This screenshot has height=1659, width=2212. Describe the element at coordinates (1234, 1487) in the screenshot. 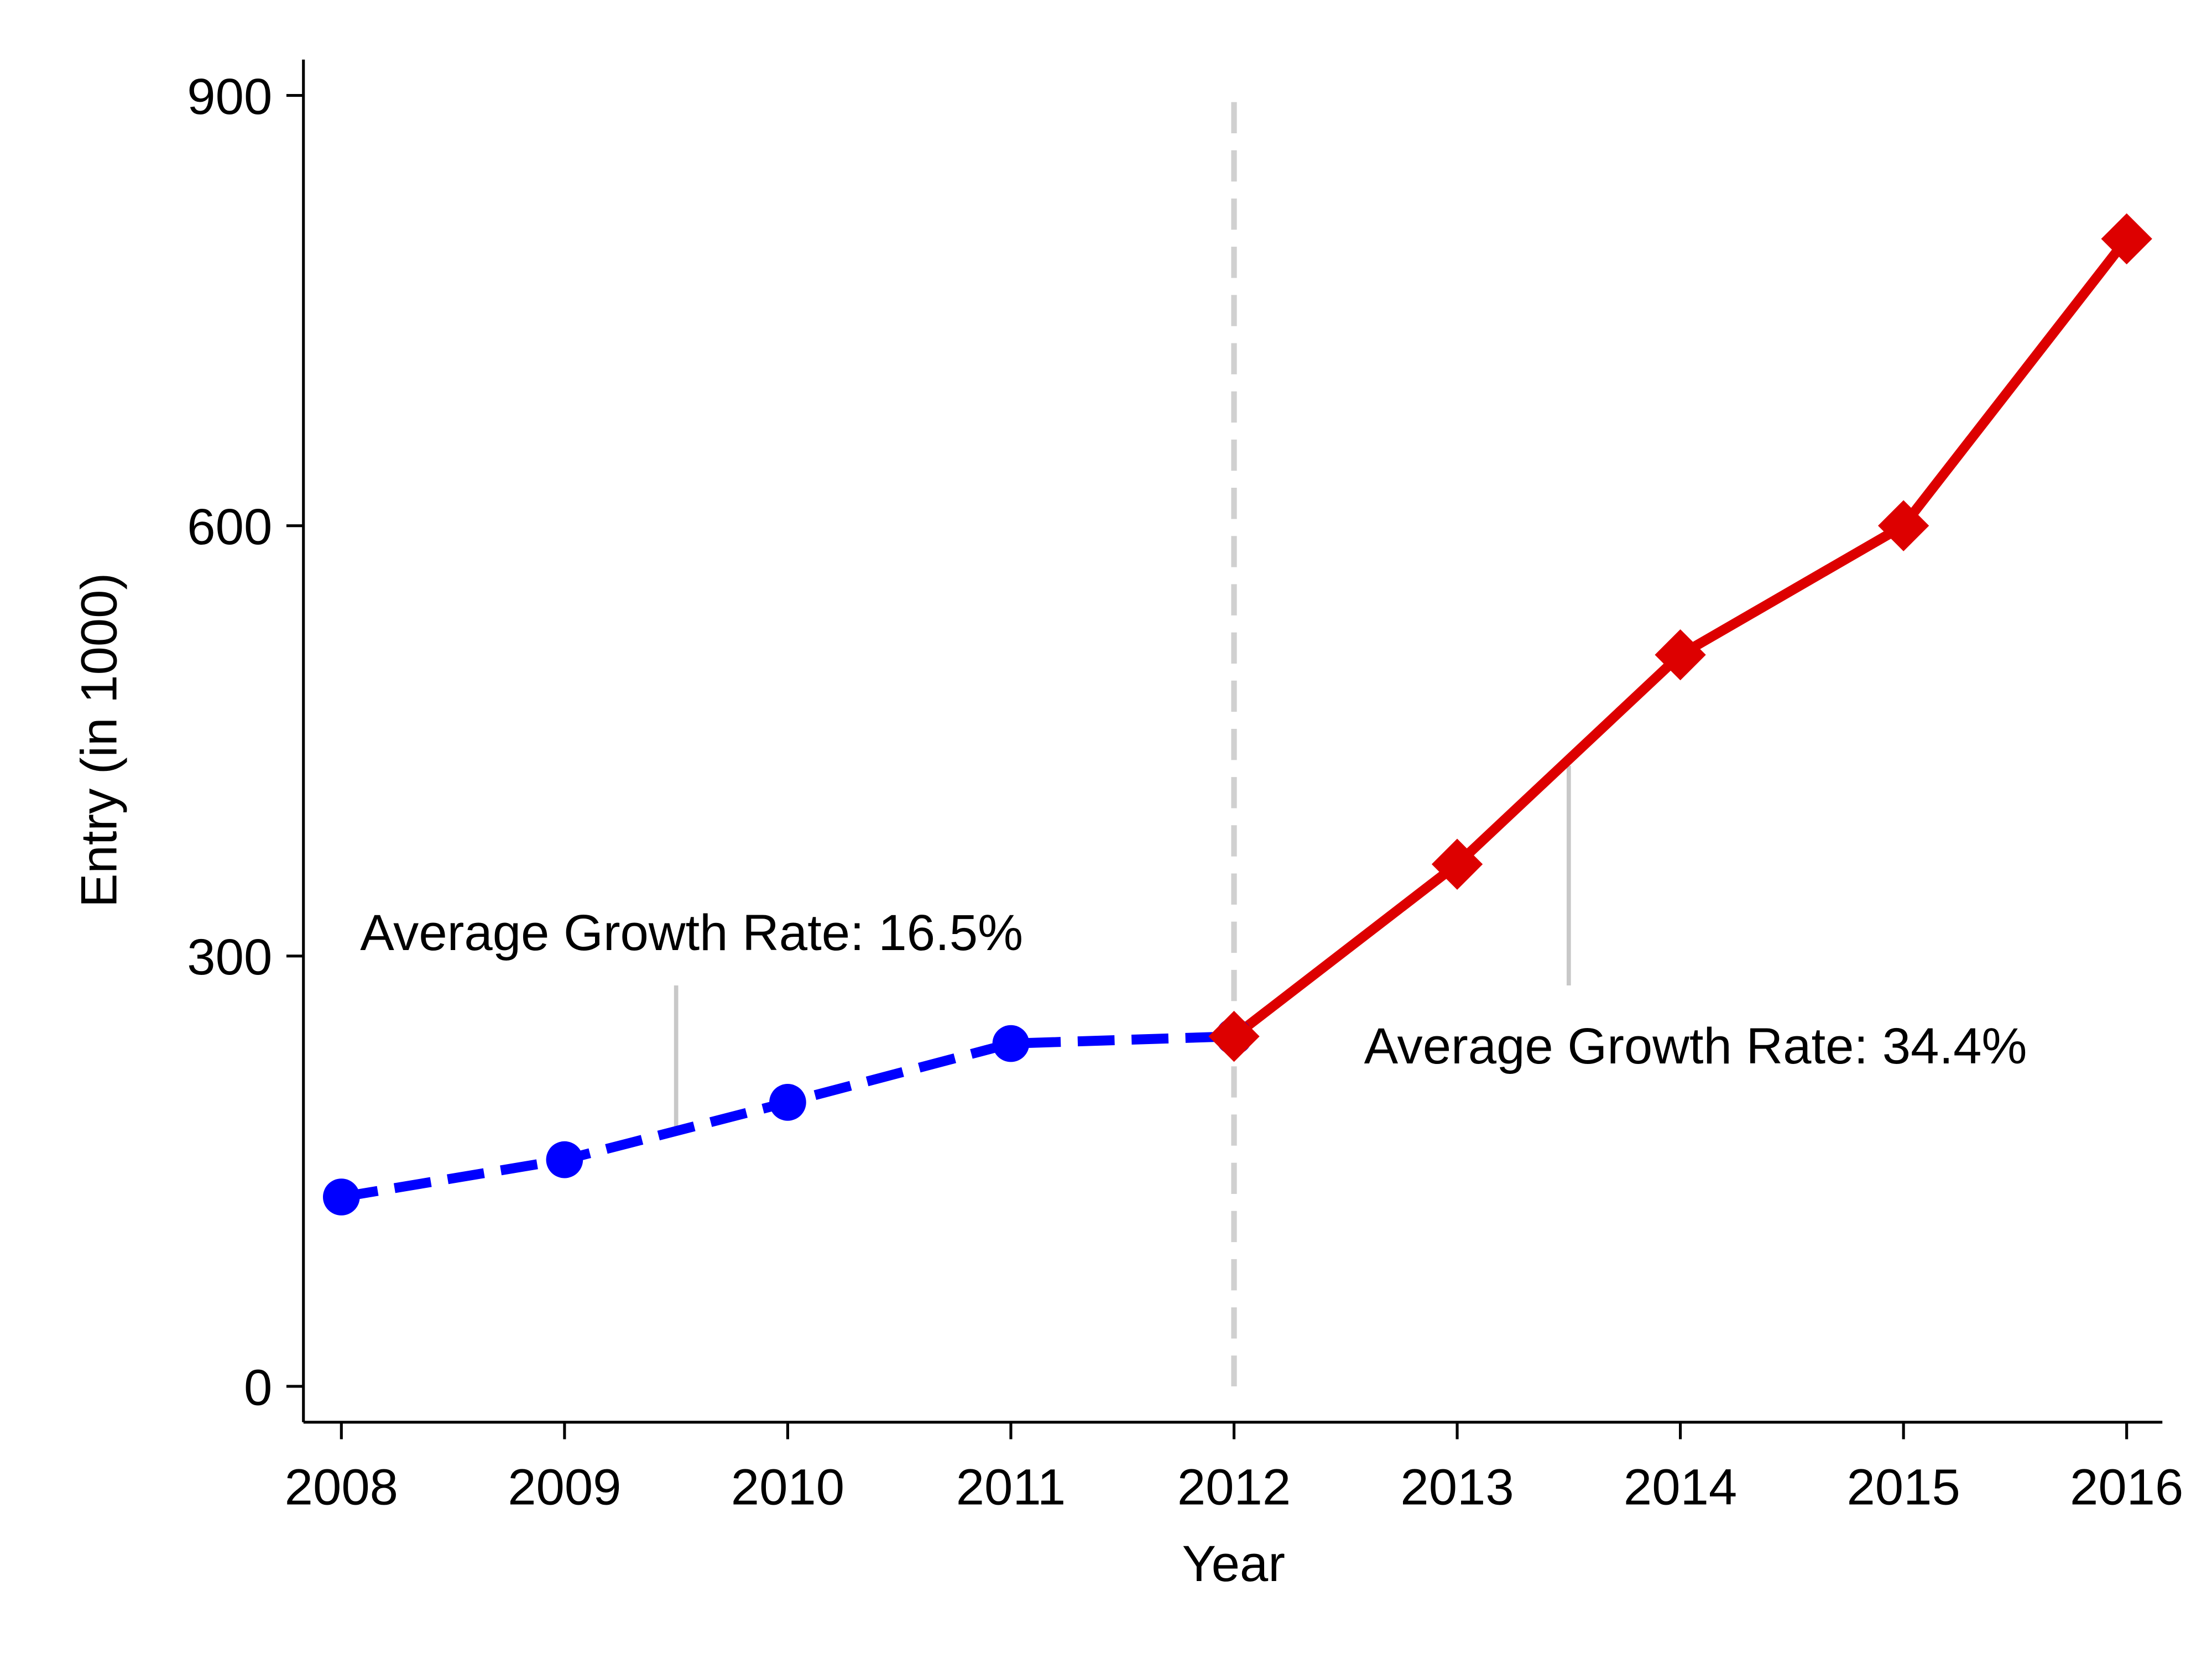

I see `x-tick-label: 2012` at that location.